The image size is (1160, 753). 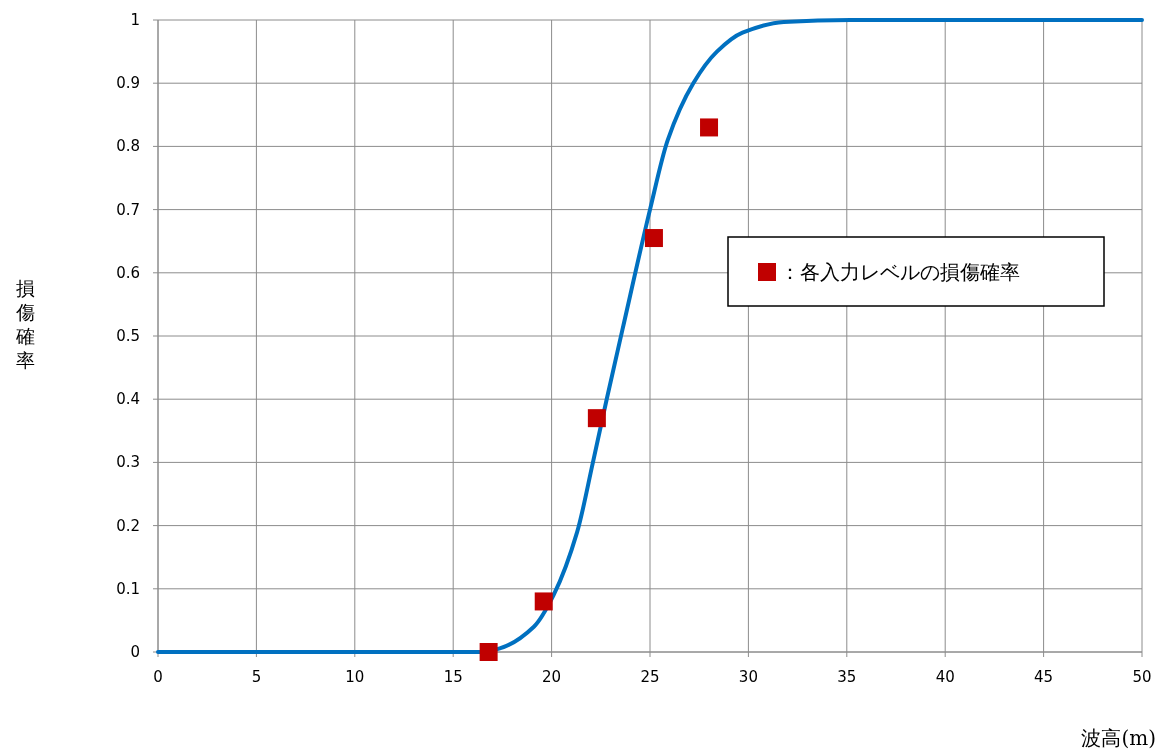 What do you see at coordinates (552, 677) in the screenshot?
I see `x-tick-label: 20` at bounding box center [552, 677].